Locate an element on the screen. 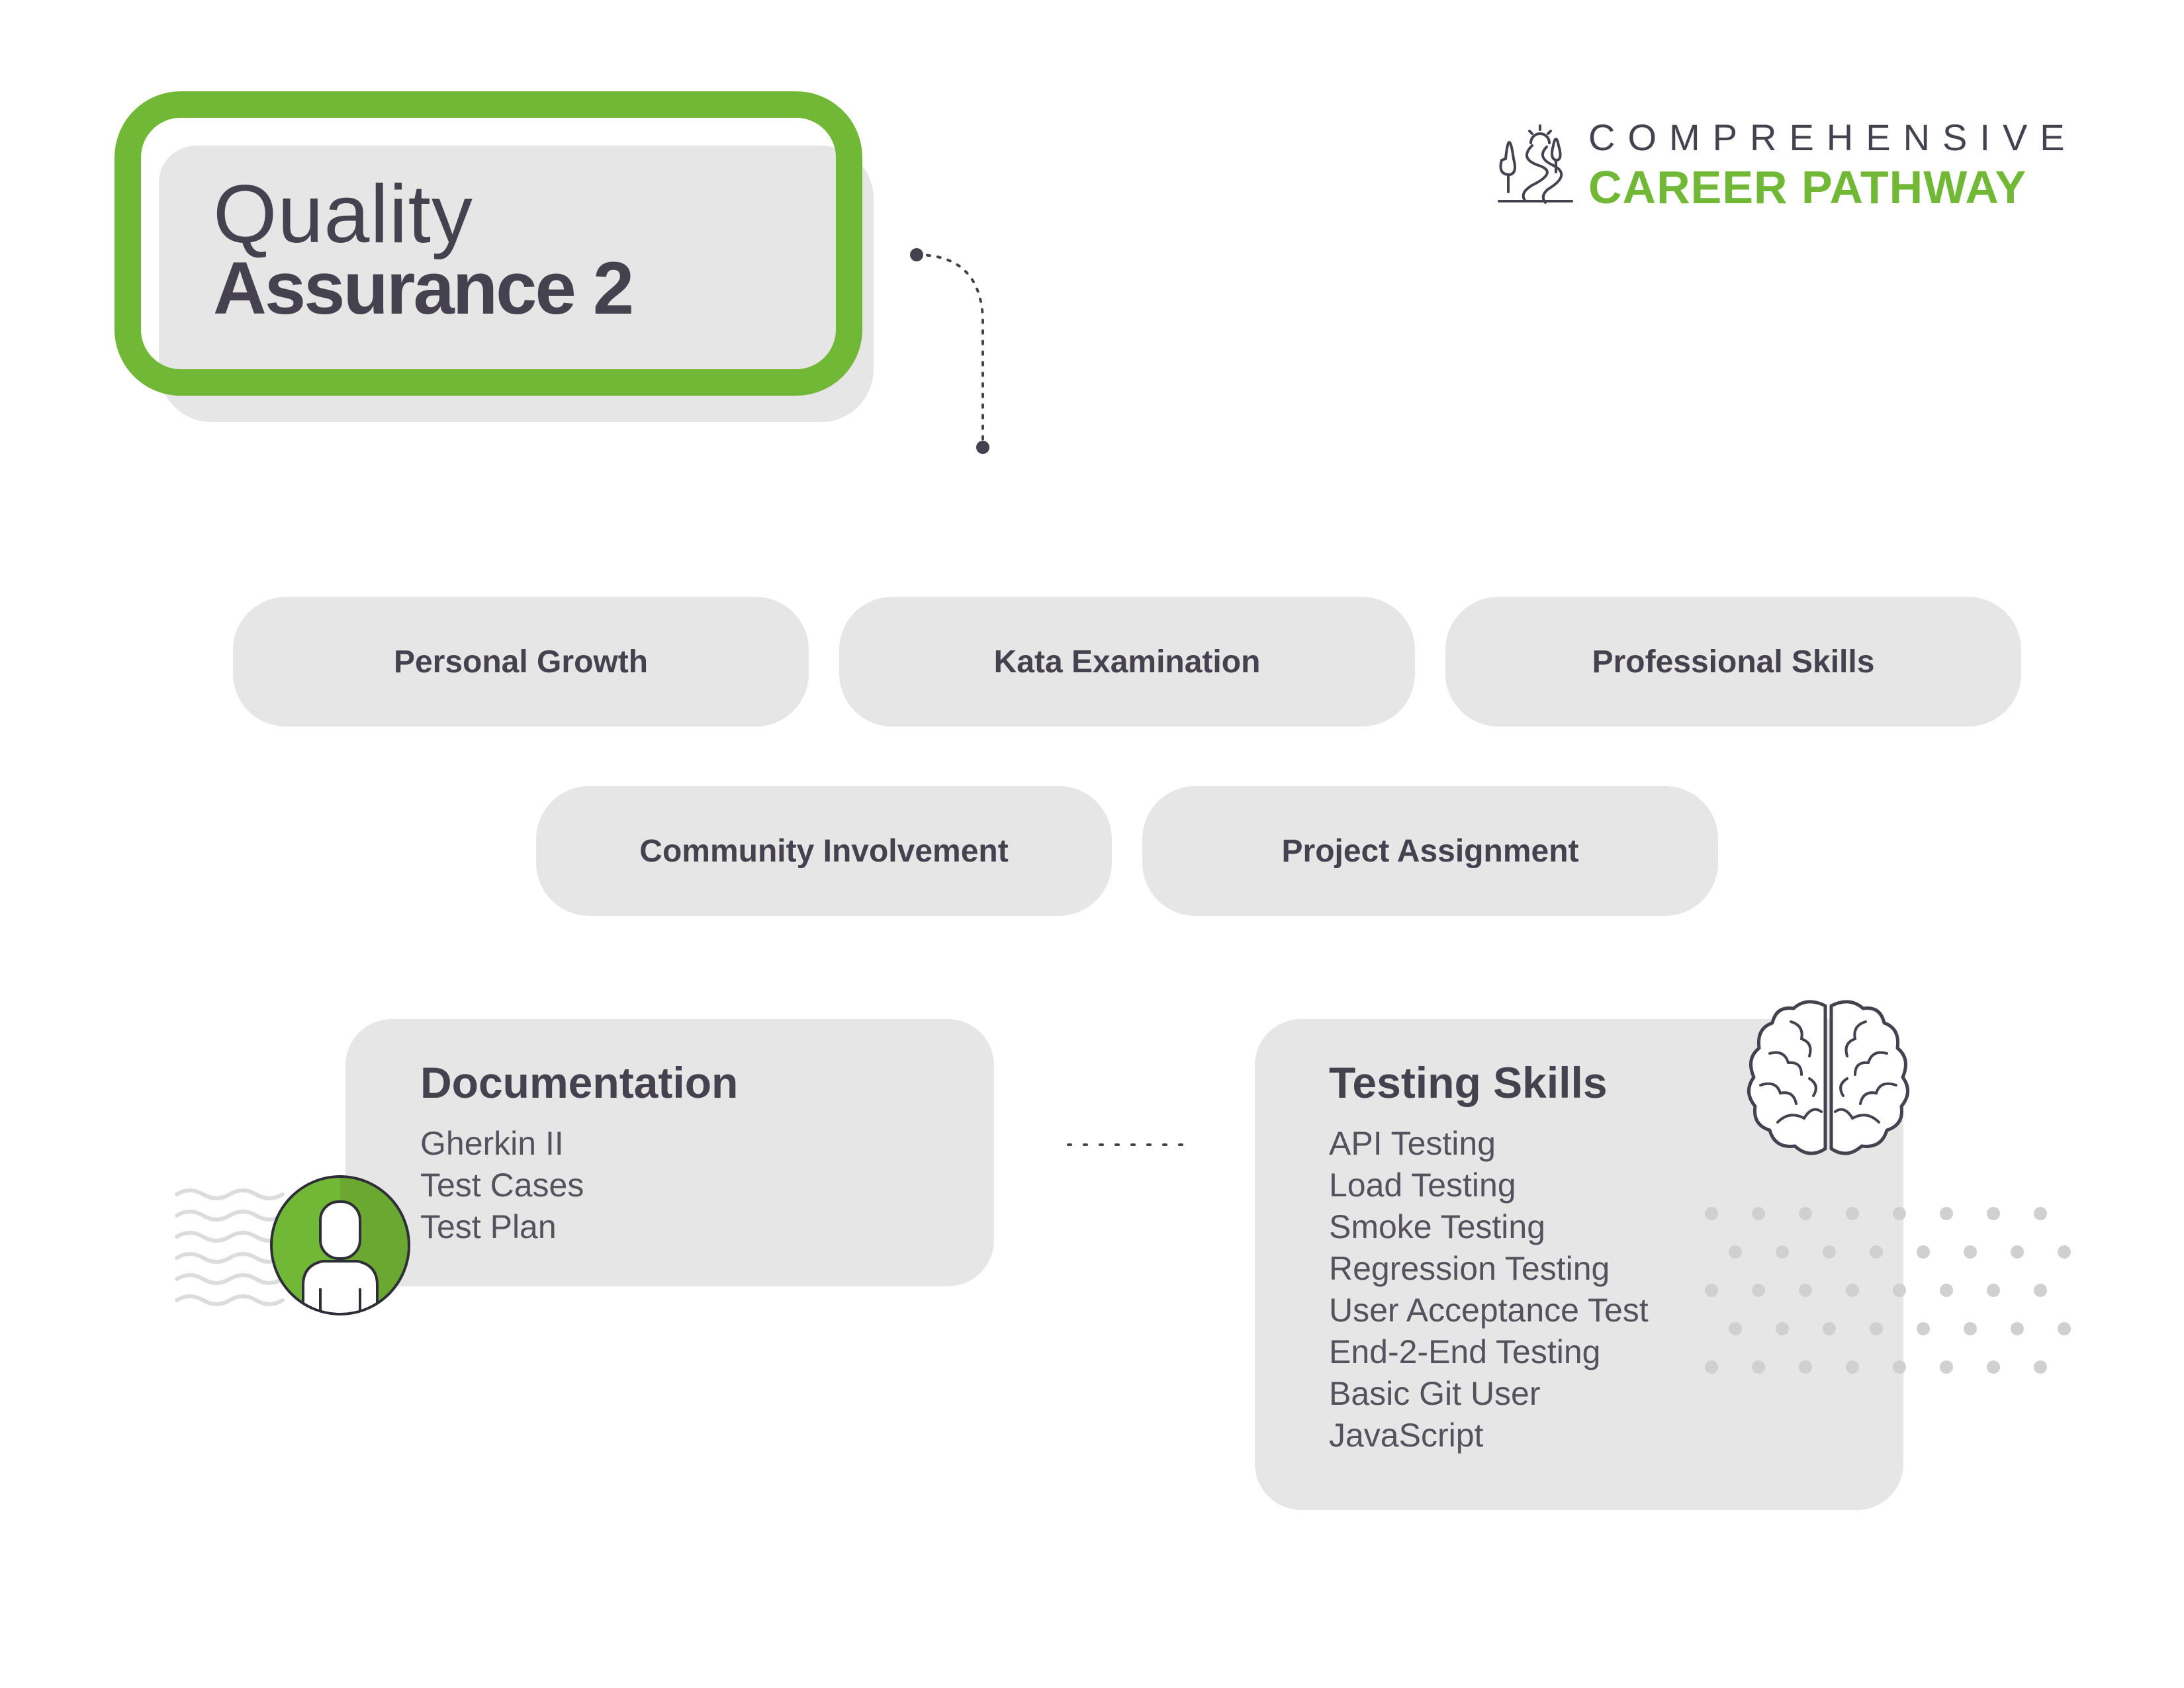 The width and height of the screenshot is (2184, 1688). list-item: Test Cases is located at coordinates (502, 1185).